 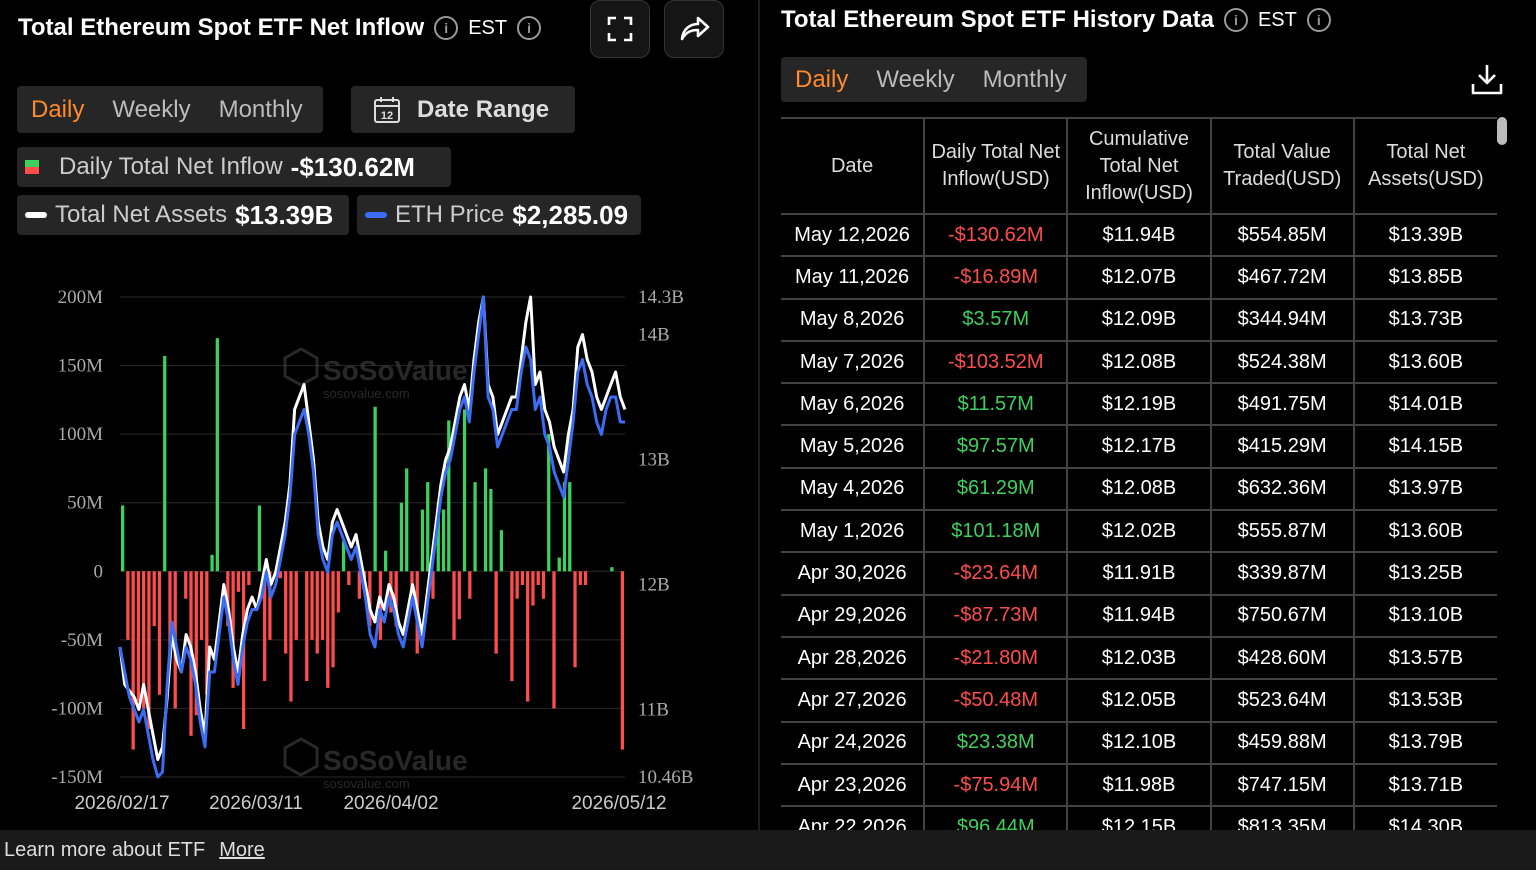 I want to click on y-right-tick-label: 10.46B, so click(x=665, y=777).